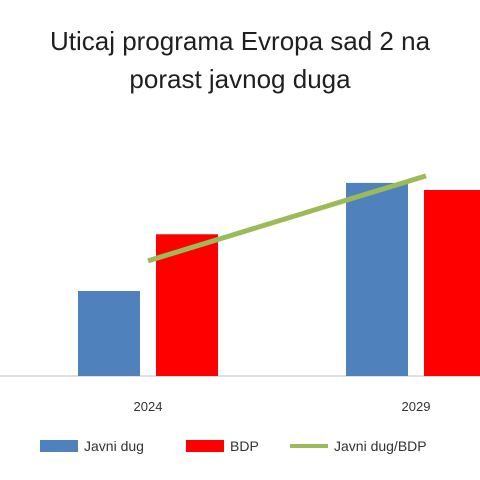  I want to click on legend-label-javni-dug-bdp: Javni dug/BDP, so click(380, 446).